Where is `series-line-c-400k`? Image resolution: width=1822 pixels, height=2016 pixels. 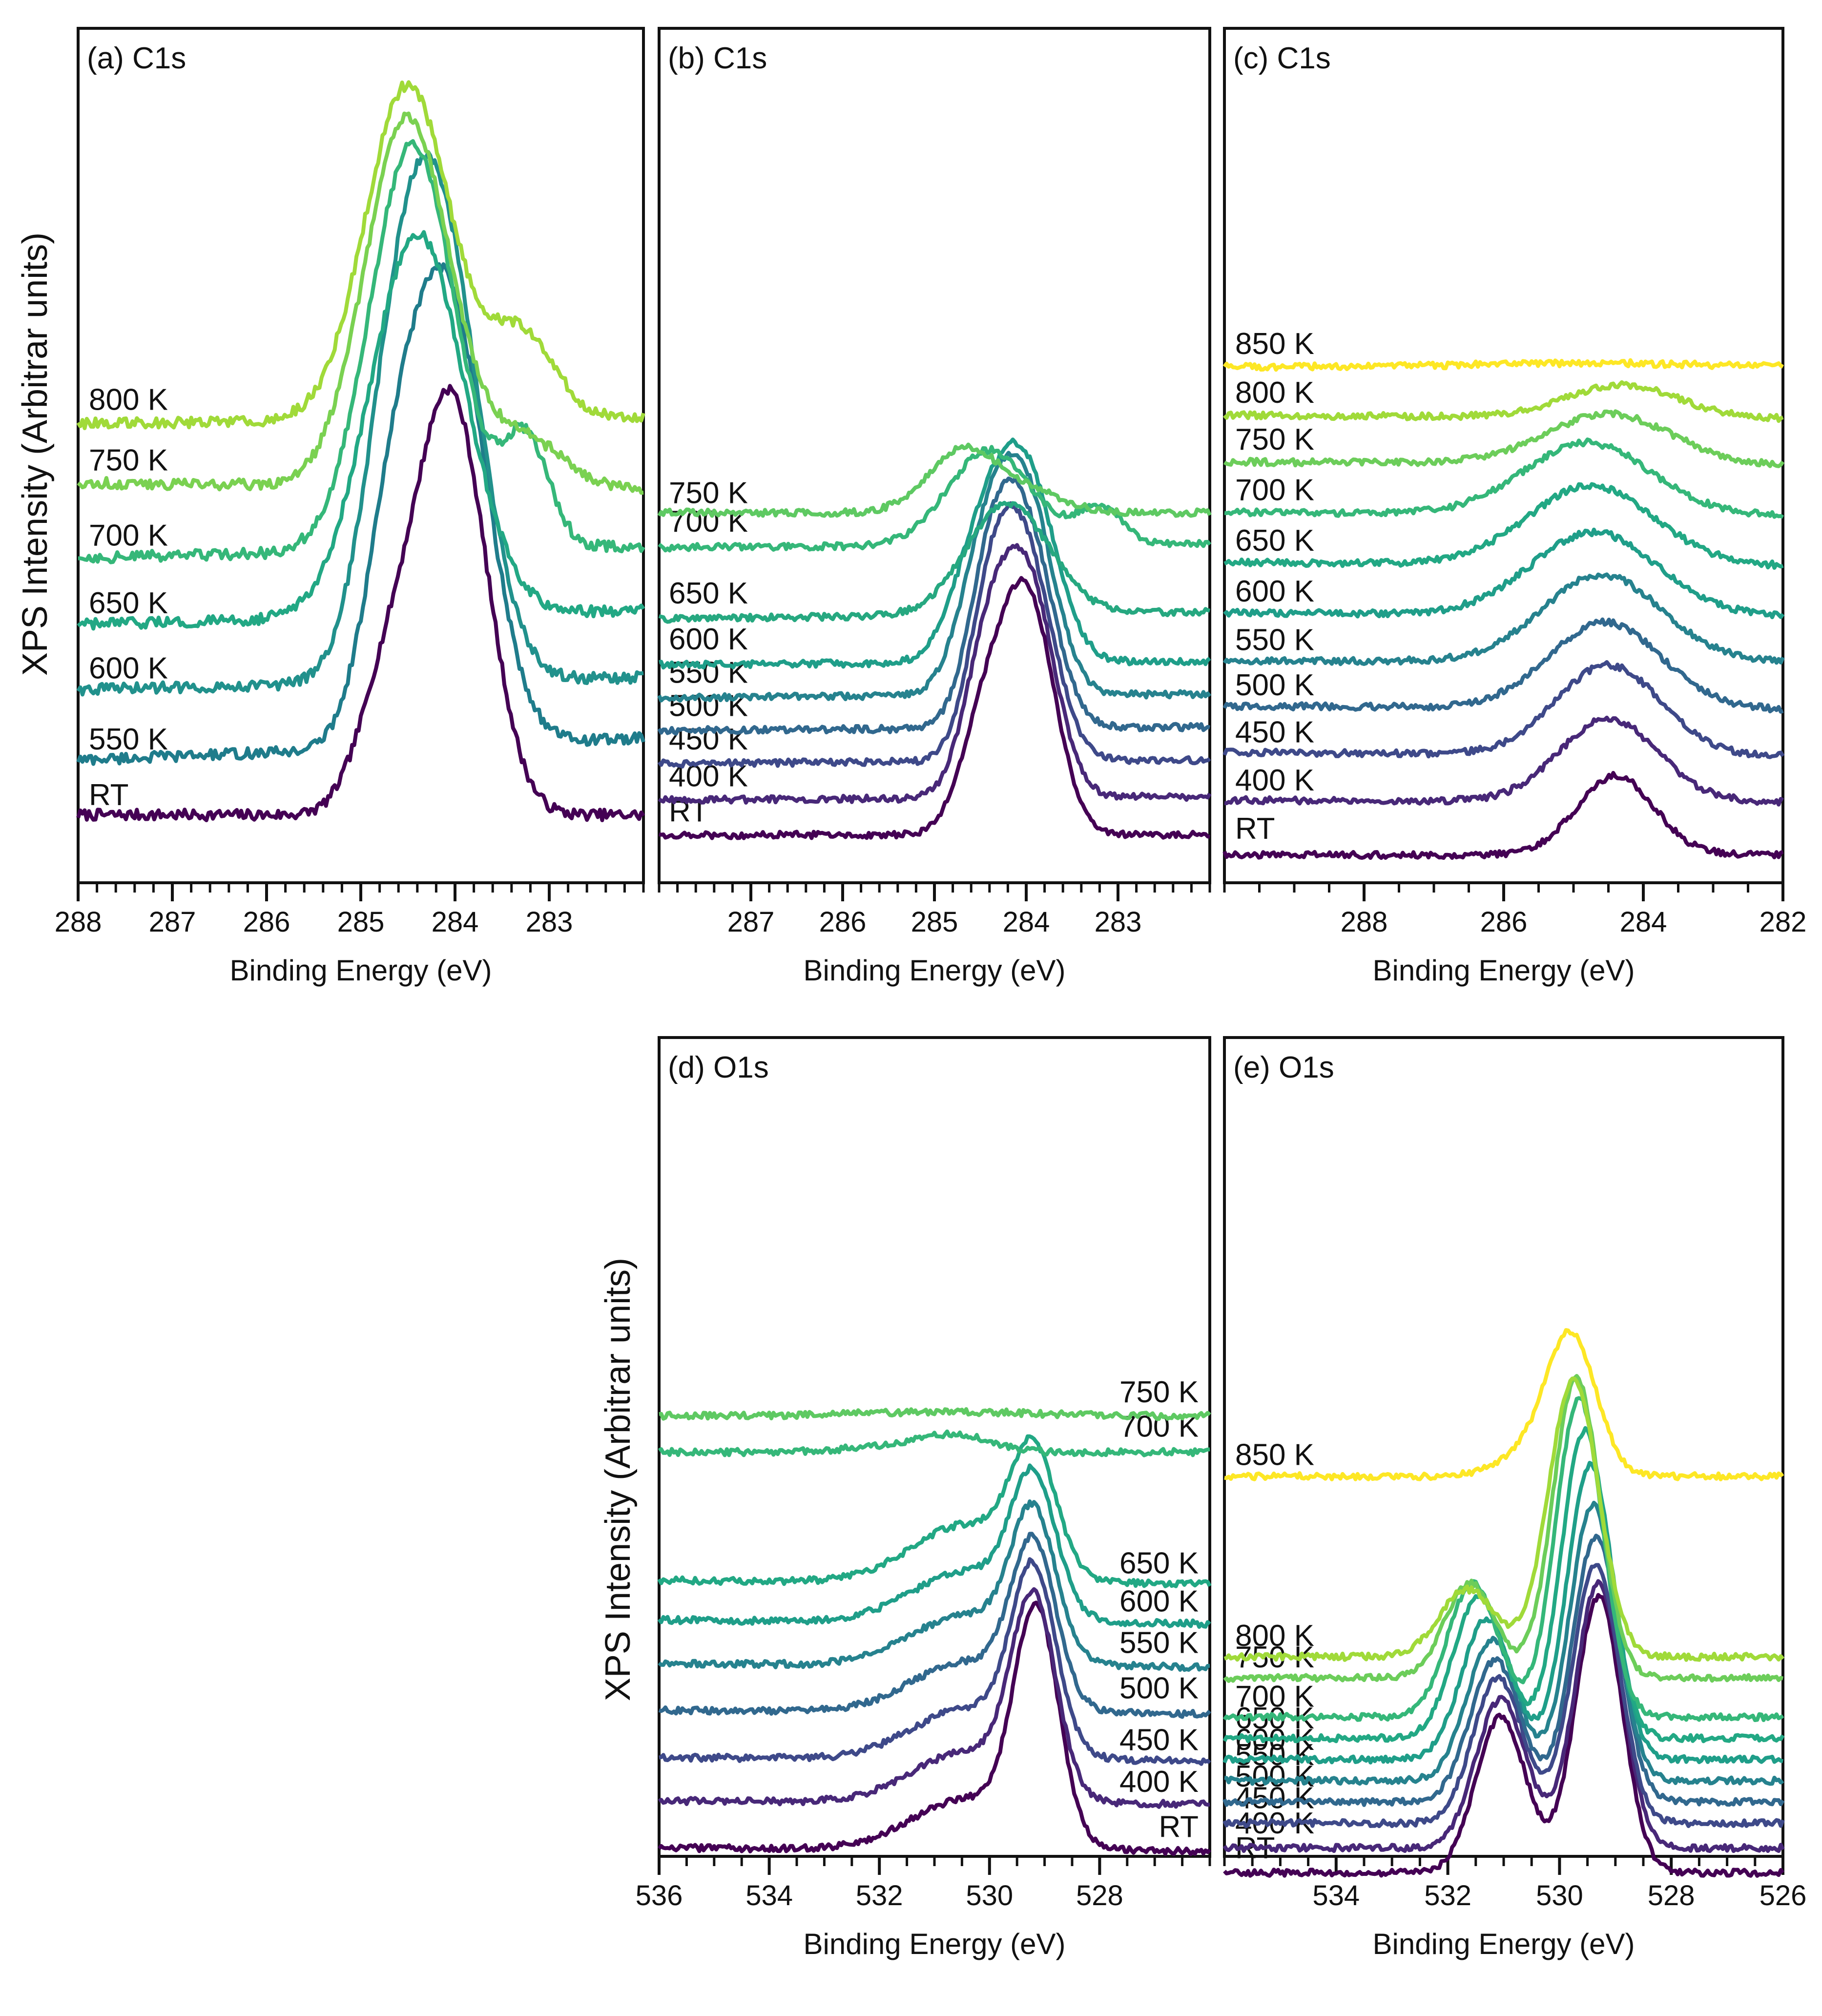
series-line-c-400k is located at coordinates (1504, 761).